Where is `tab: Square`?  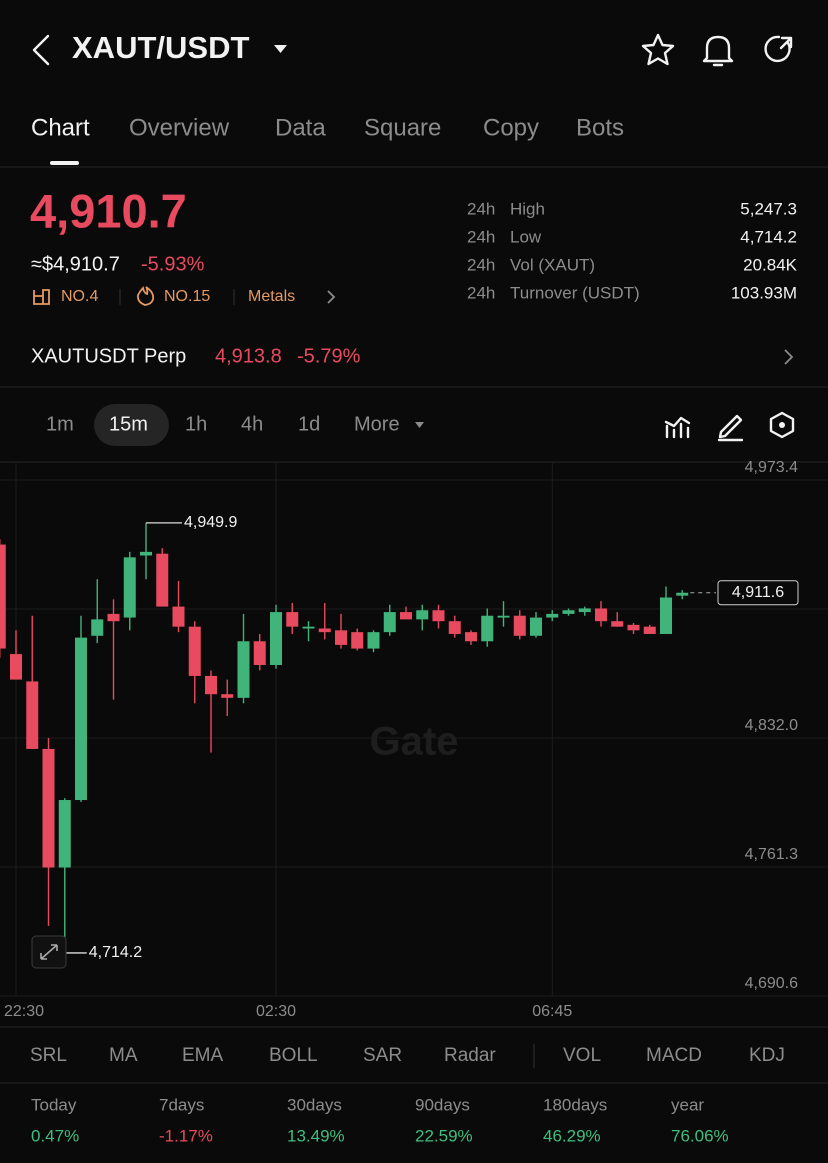 tab: Square is located at coordinates (402, 127).